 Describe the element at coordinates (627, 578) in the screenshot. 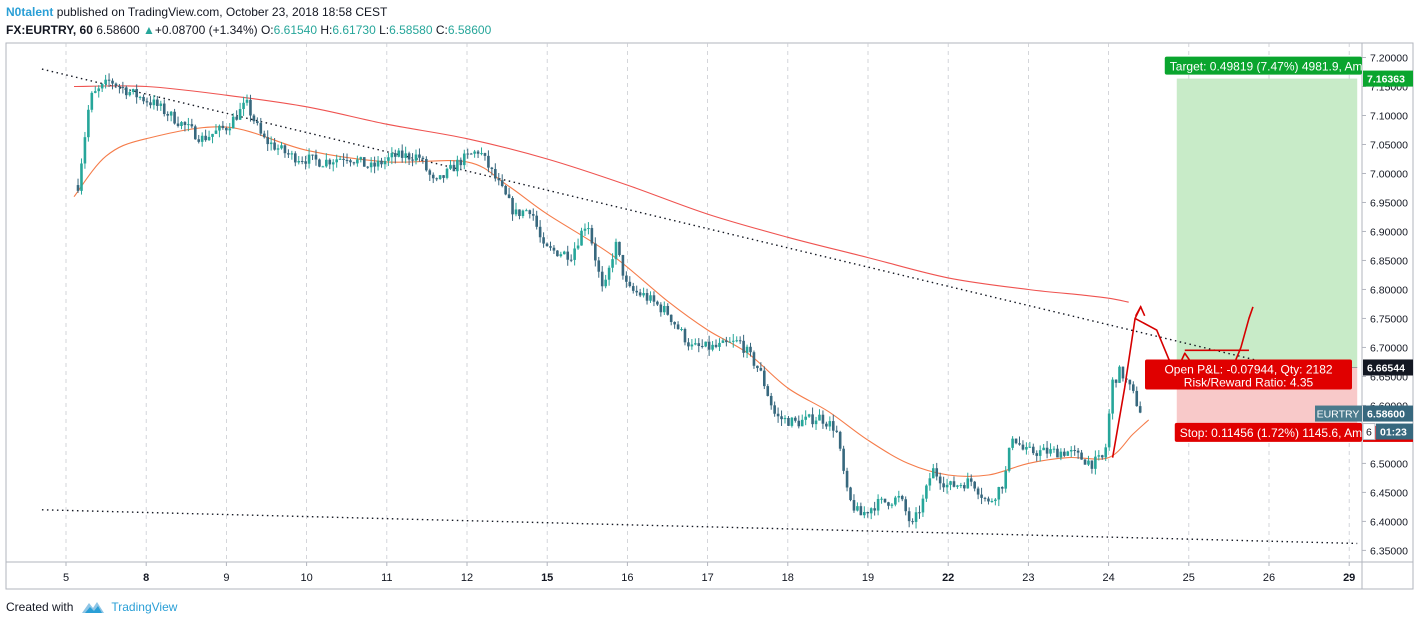

I see `x-tick-label: 16` at that location.